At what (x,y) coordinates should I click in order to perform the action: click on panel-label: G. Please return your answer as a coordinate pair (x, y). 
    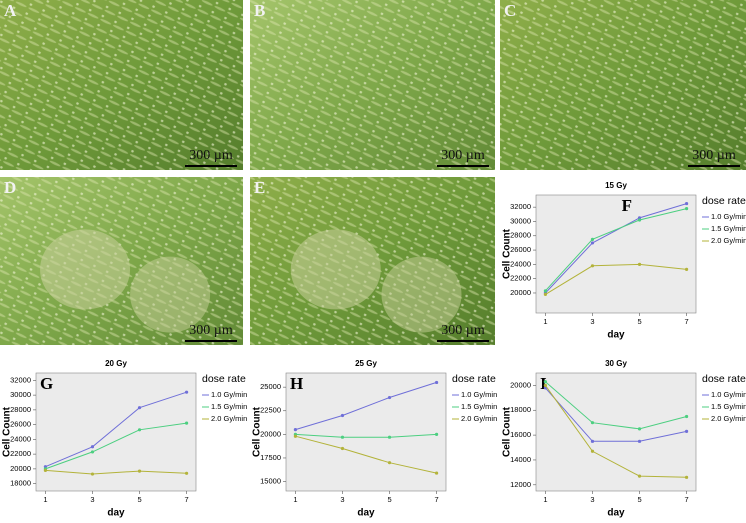
    Looking at the image, I should click on (46, 383).